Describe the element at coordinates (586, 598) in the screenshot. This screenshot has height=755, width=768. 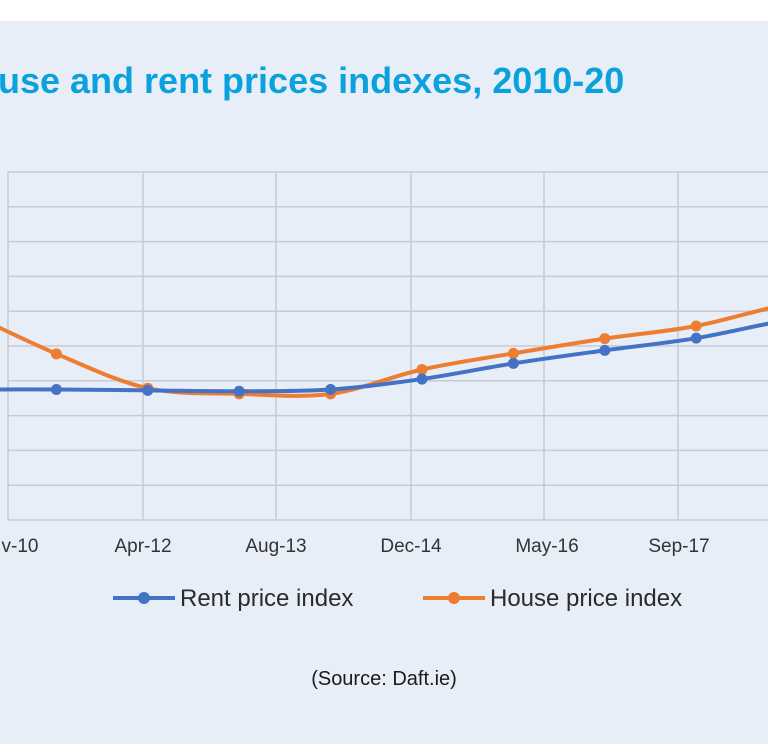
I see `legend-label-house: House price index` at that location.